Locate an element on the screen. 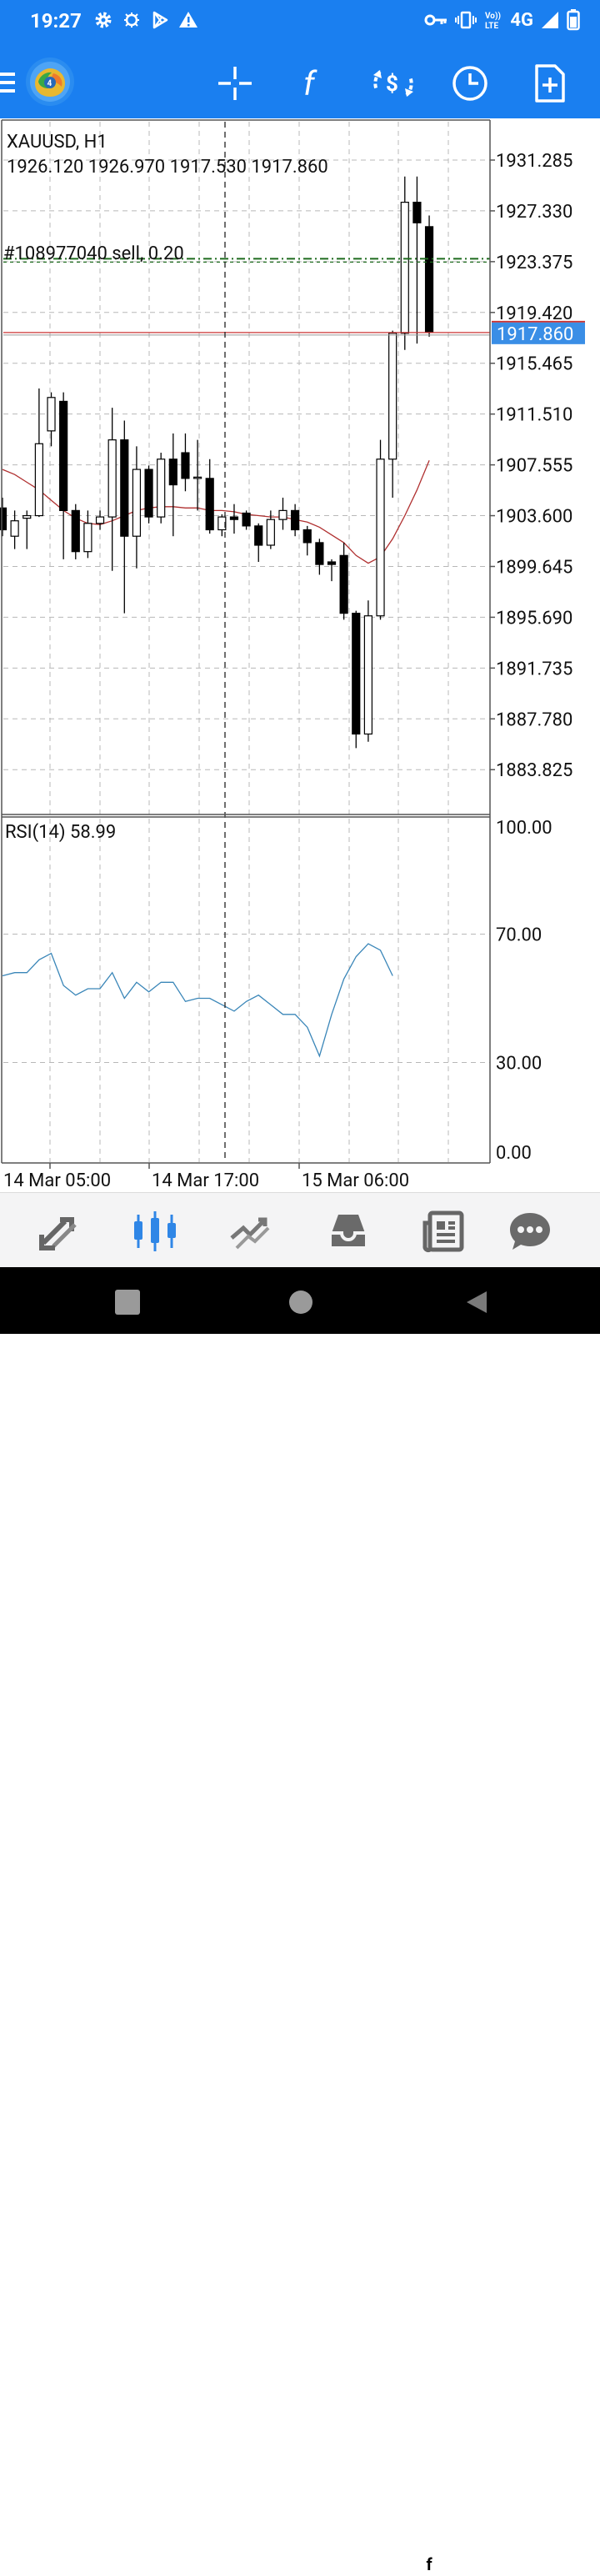 The height and width of the screenshot is (2576, 600). nav-chat is located at coordinates (530, 1231).